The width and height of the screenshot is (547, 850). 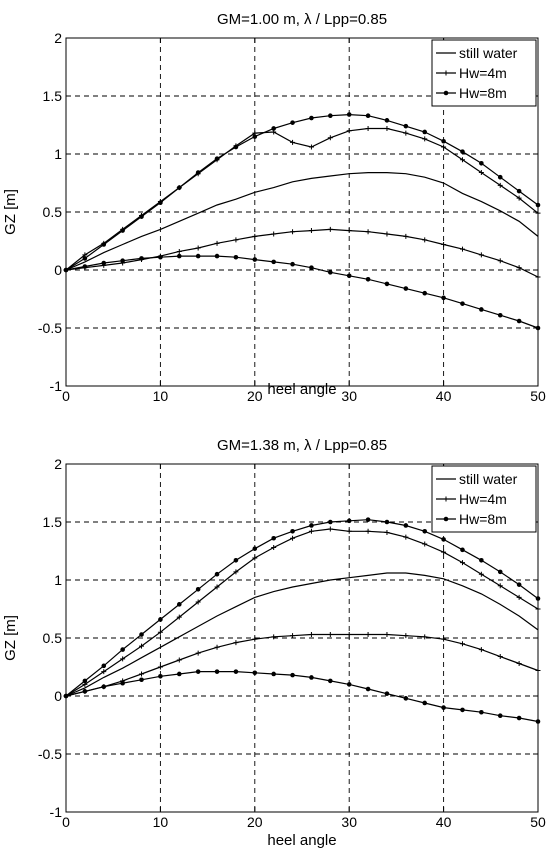 I want to click on y-tick-label: 1, so click(x=58, y=154).